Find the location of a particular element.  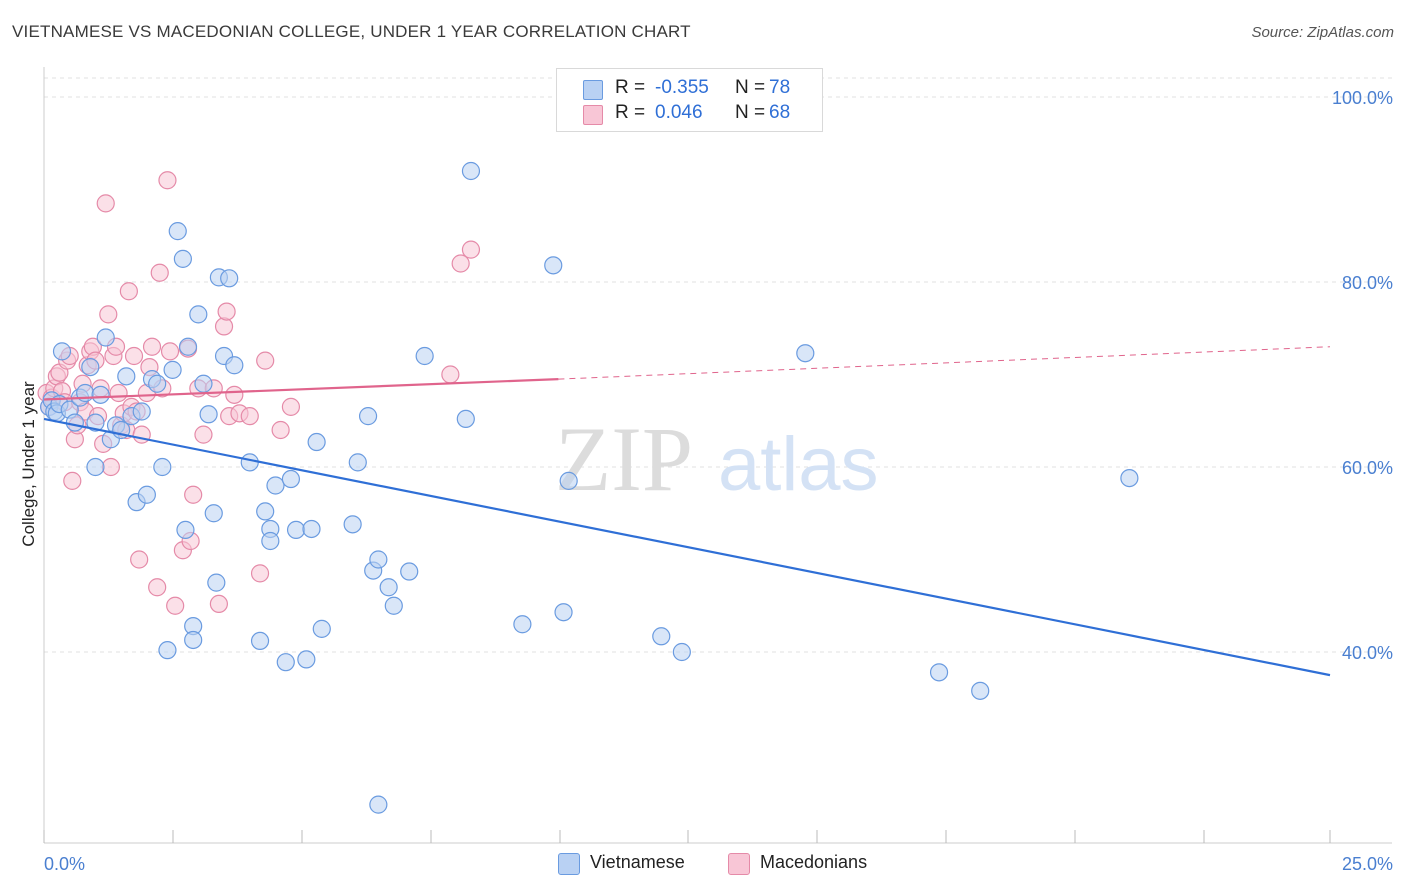

bottom-legend-label: Vietnamese is located at coordinates (637, 862).